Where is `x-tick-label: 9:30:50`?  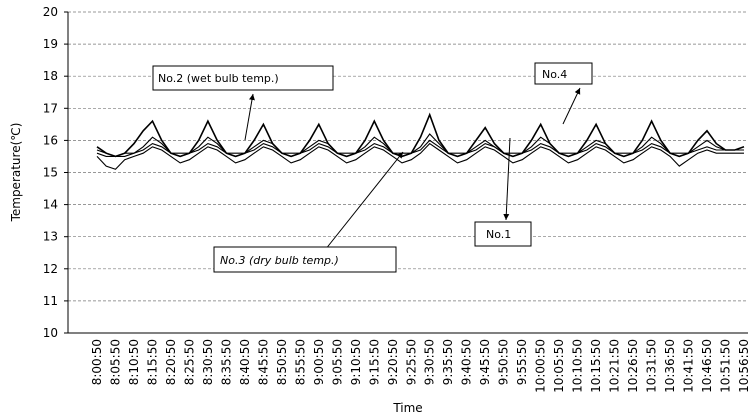
x-tick-label: 9:30:50 is located at coordinates (430, 362).